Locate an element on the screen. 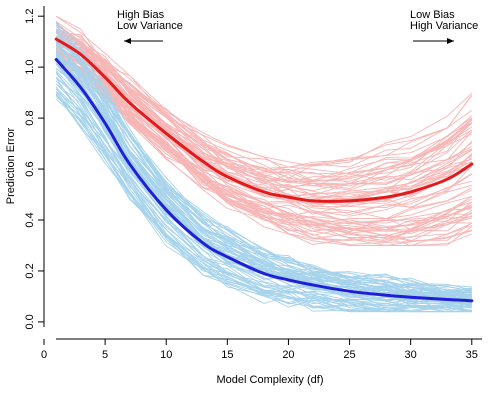 Image resolution: width=500 pixels, height=400 pixels. x-axis-title: Model Complexity (df) is located at coordinates (270, 380).